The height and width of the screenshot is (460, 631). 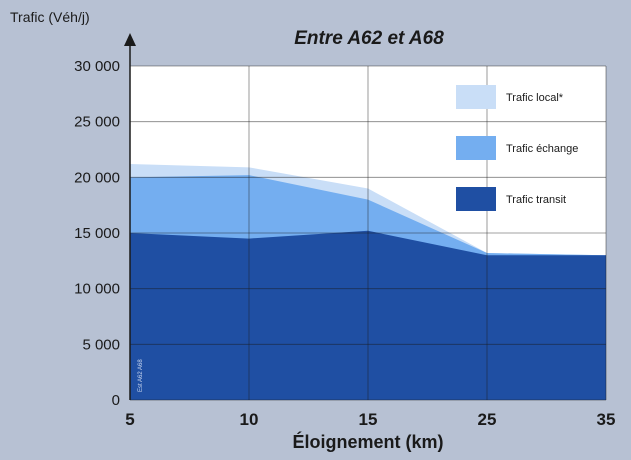 I want to click on x-tick-label: 25, so click(x=487, y=419).